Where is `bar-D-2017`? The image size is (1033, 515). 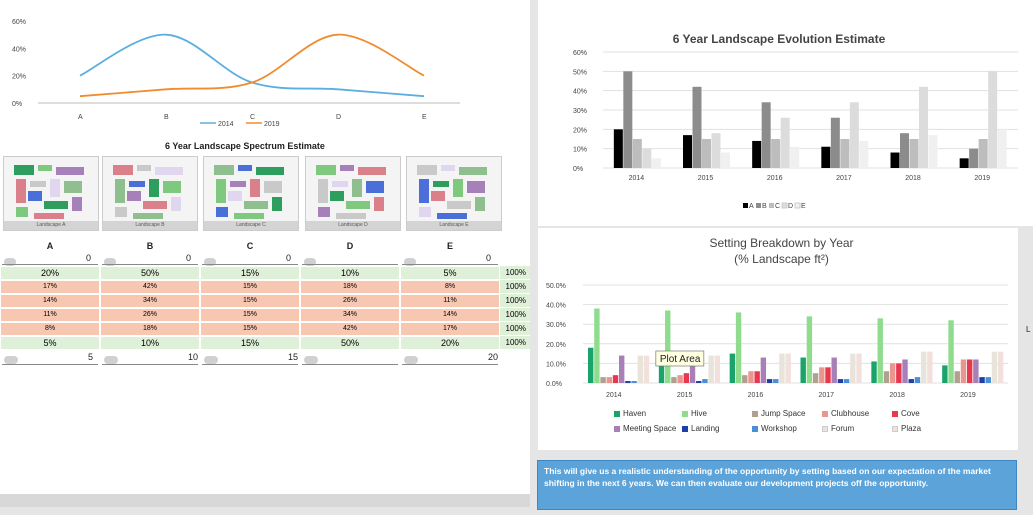
bar-D-2017 is located at coordinates (854, 135).